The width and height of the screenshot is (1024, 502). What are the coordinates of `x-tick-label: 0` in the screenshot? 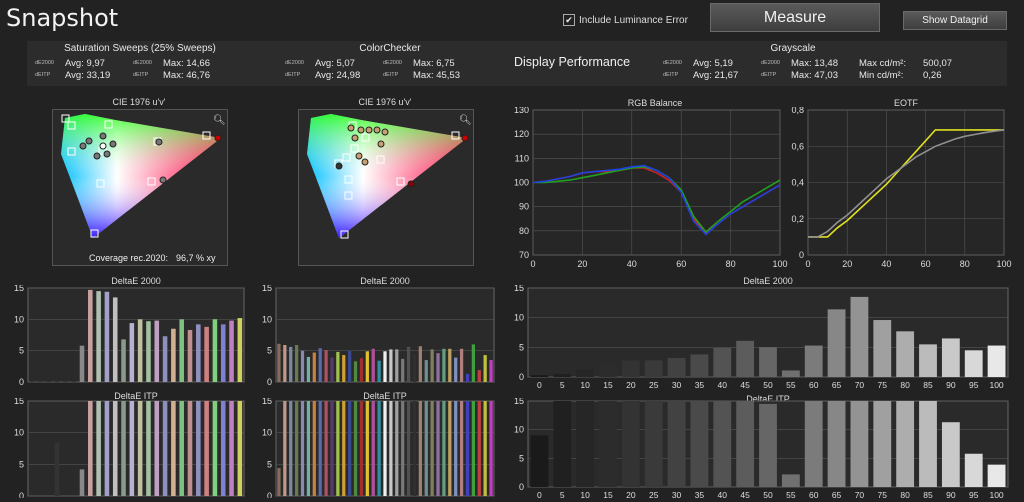 It's located at (539, 385).